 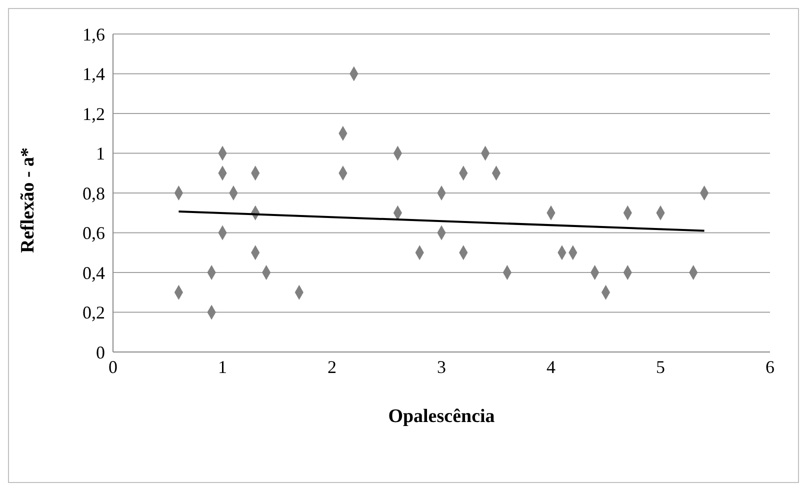 What do you see at coordinates (441, 366) in the screenshot?
I see `x-tick-label: 3` at bounding box center [441, 366].